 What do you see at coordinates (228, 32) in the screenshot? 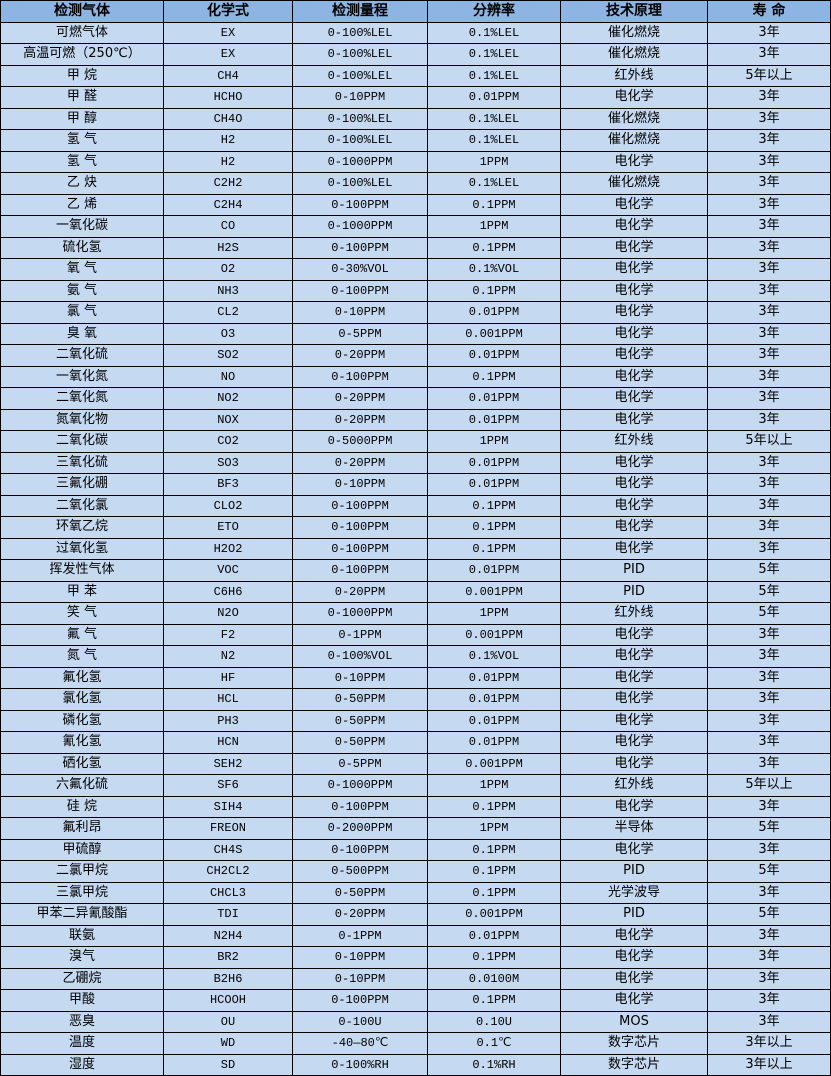
I see `cell-formula: EX` at bounding box center [228, 32].